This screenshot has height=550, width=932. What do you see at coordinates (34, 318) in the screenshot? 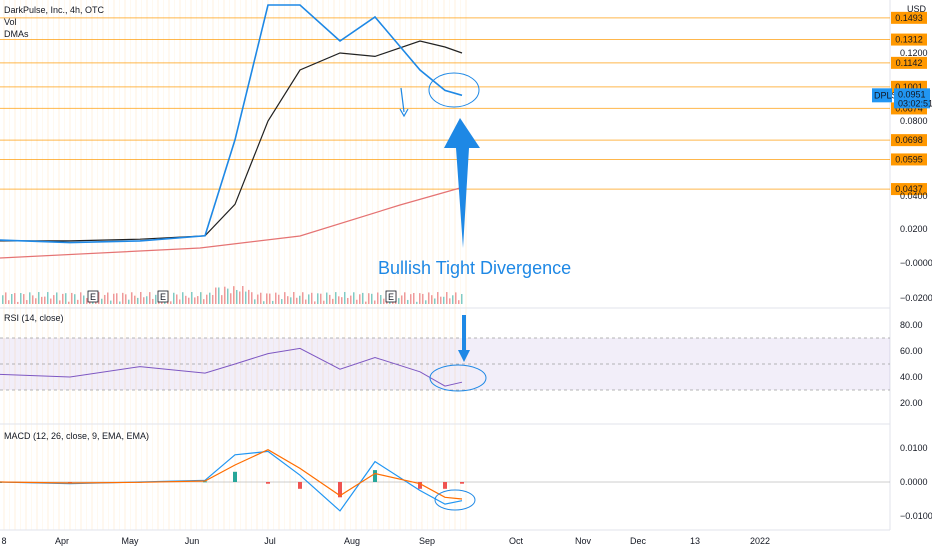
I see `rsi-label: RSI (14, close)` at bounding box center [34, 318].